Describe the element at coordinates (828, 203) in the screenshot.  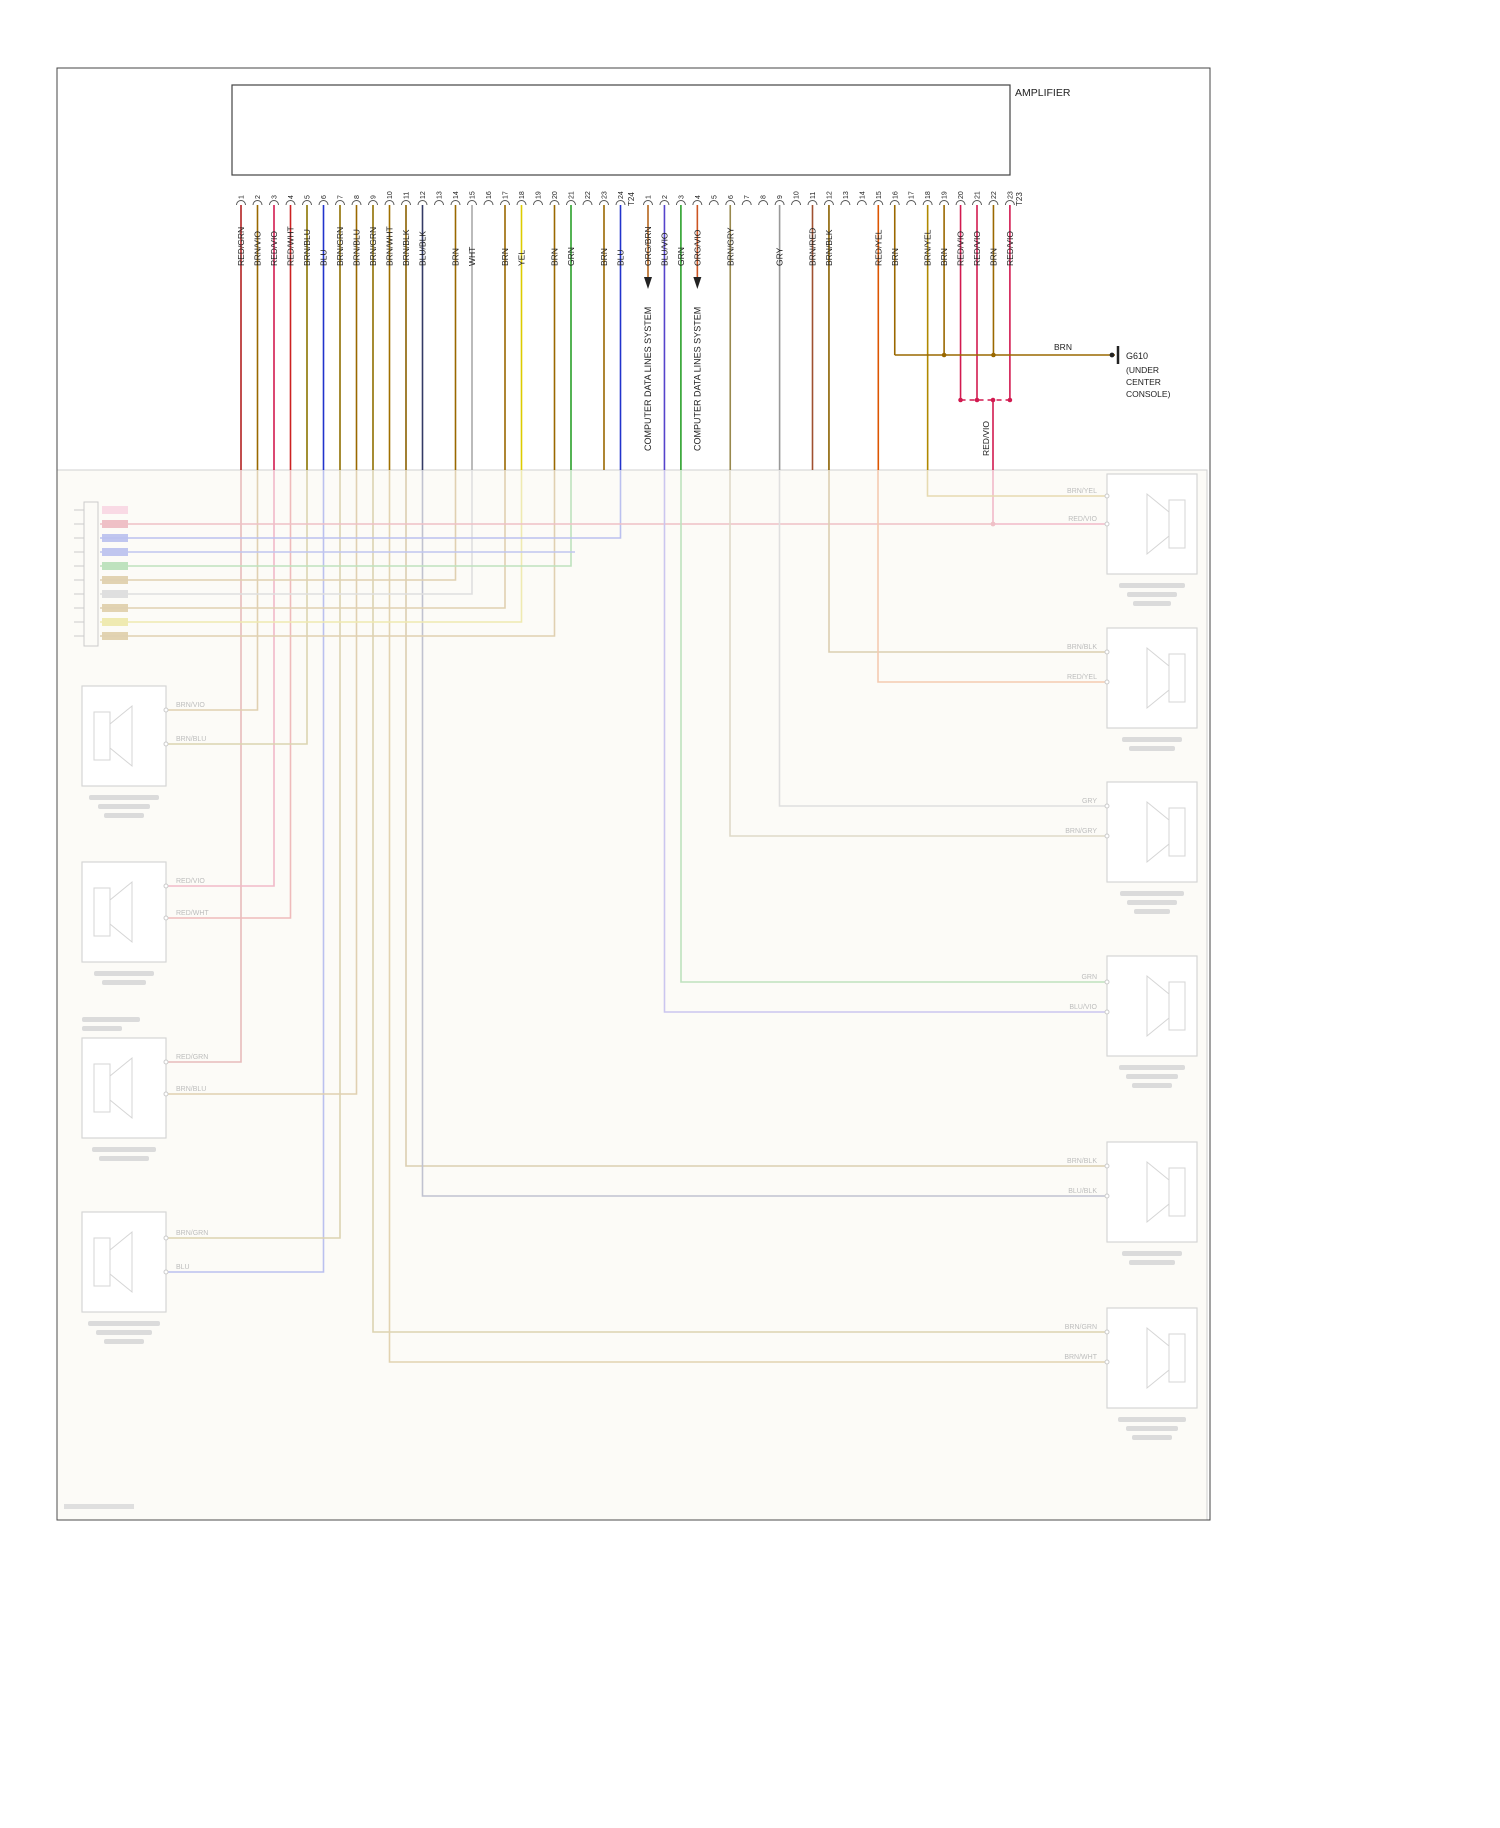
I see `t23-pin-12-socket` at that location.